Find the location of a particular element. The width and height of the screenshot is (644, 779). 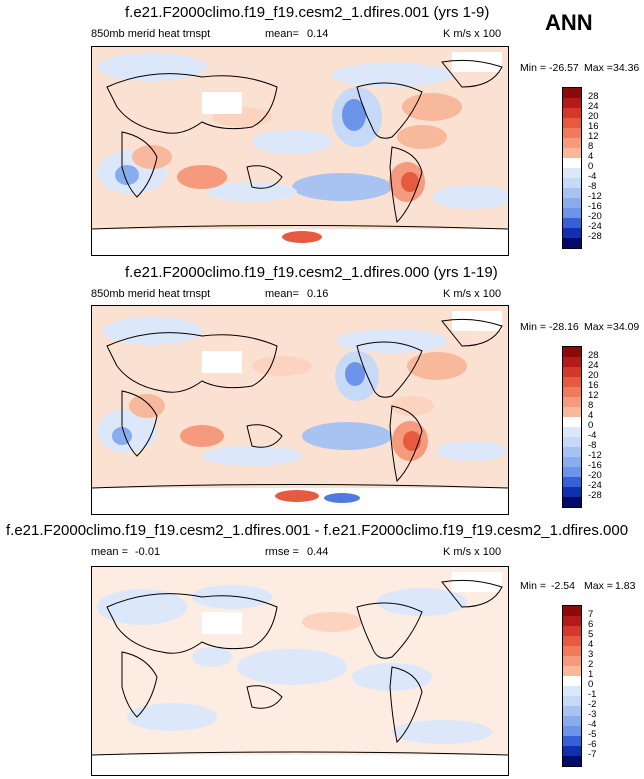

panel-2-variable-label: 850mb merid heat trnspt is located at coordinates (151, 294).